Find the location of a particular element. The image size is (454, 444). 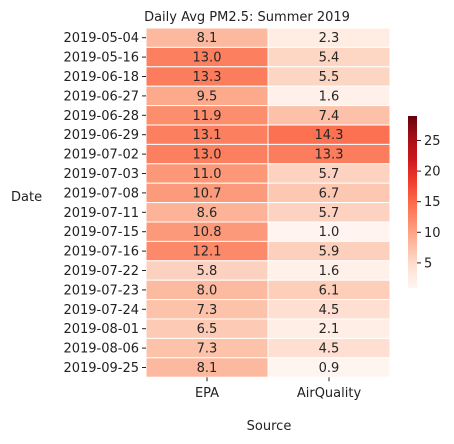

cell-value-label: 14.3 is located at coordinates (329, 135).